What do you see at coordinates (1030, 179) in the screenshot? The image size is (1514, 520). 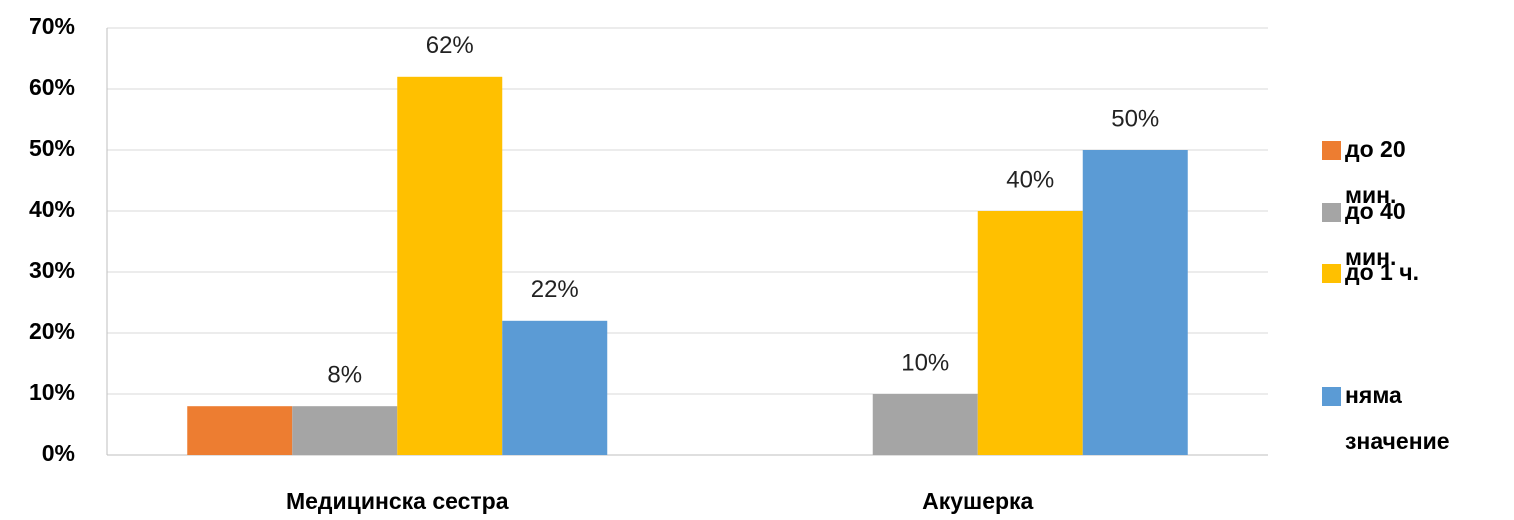 I see `data-label: 40%` at bounding box center [1030, 179].